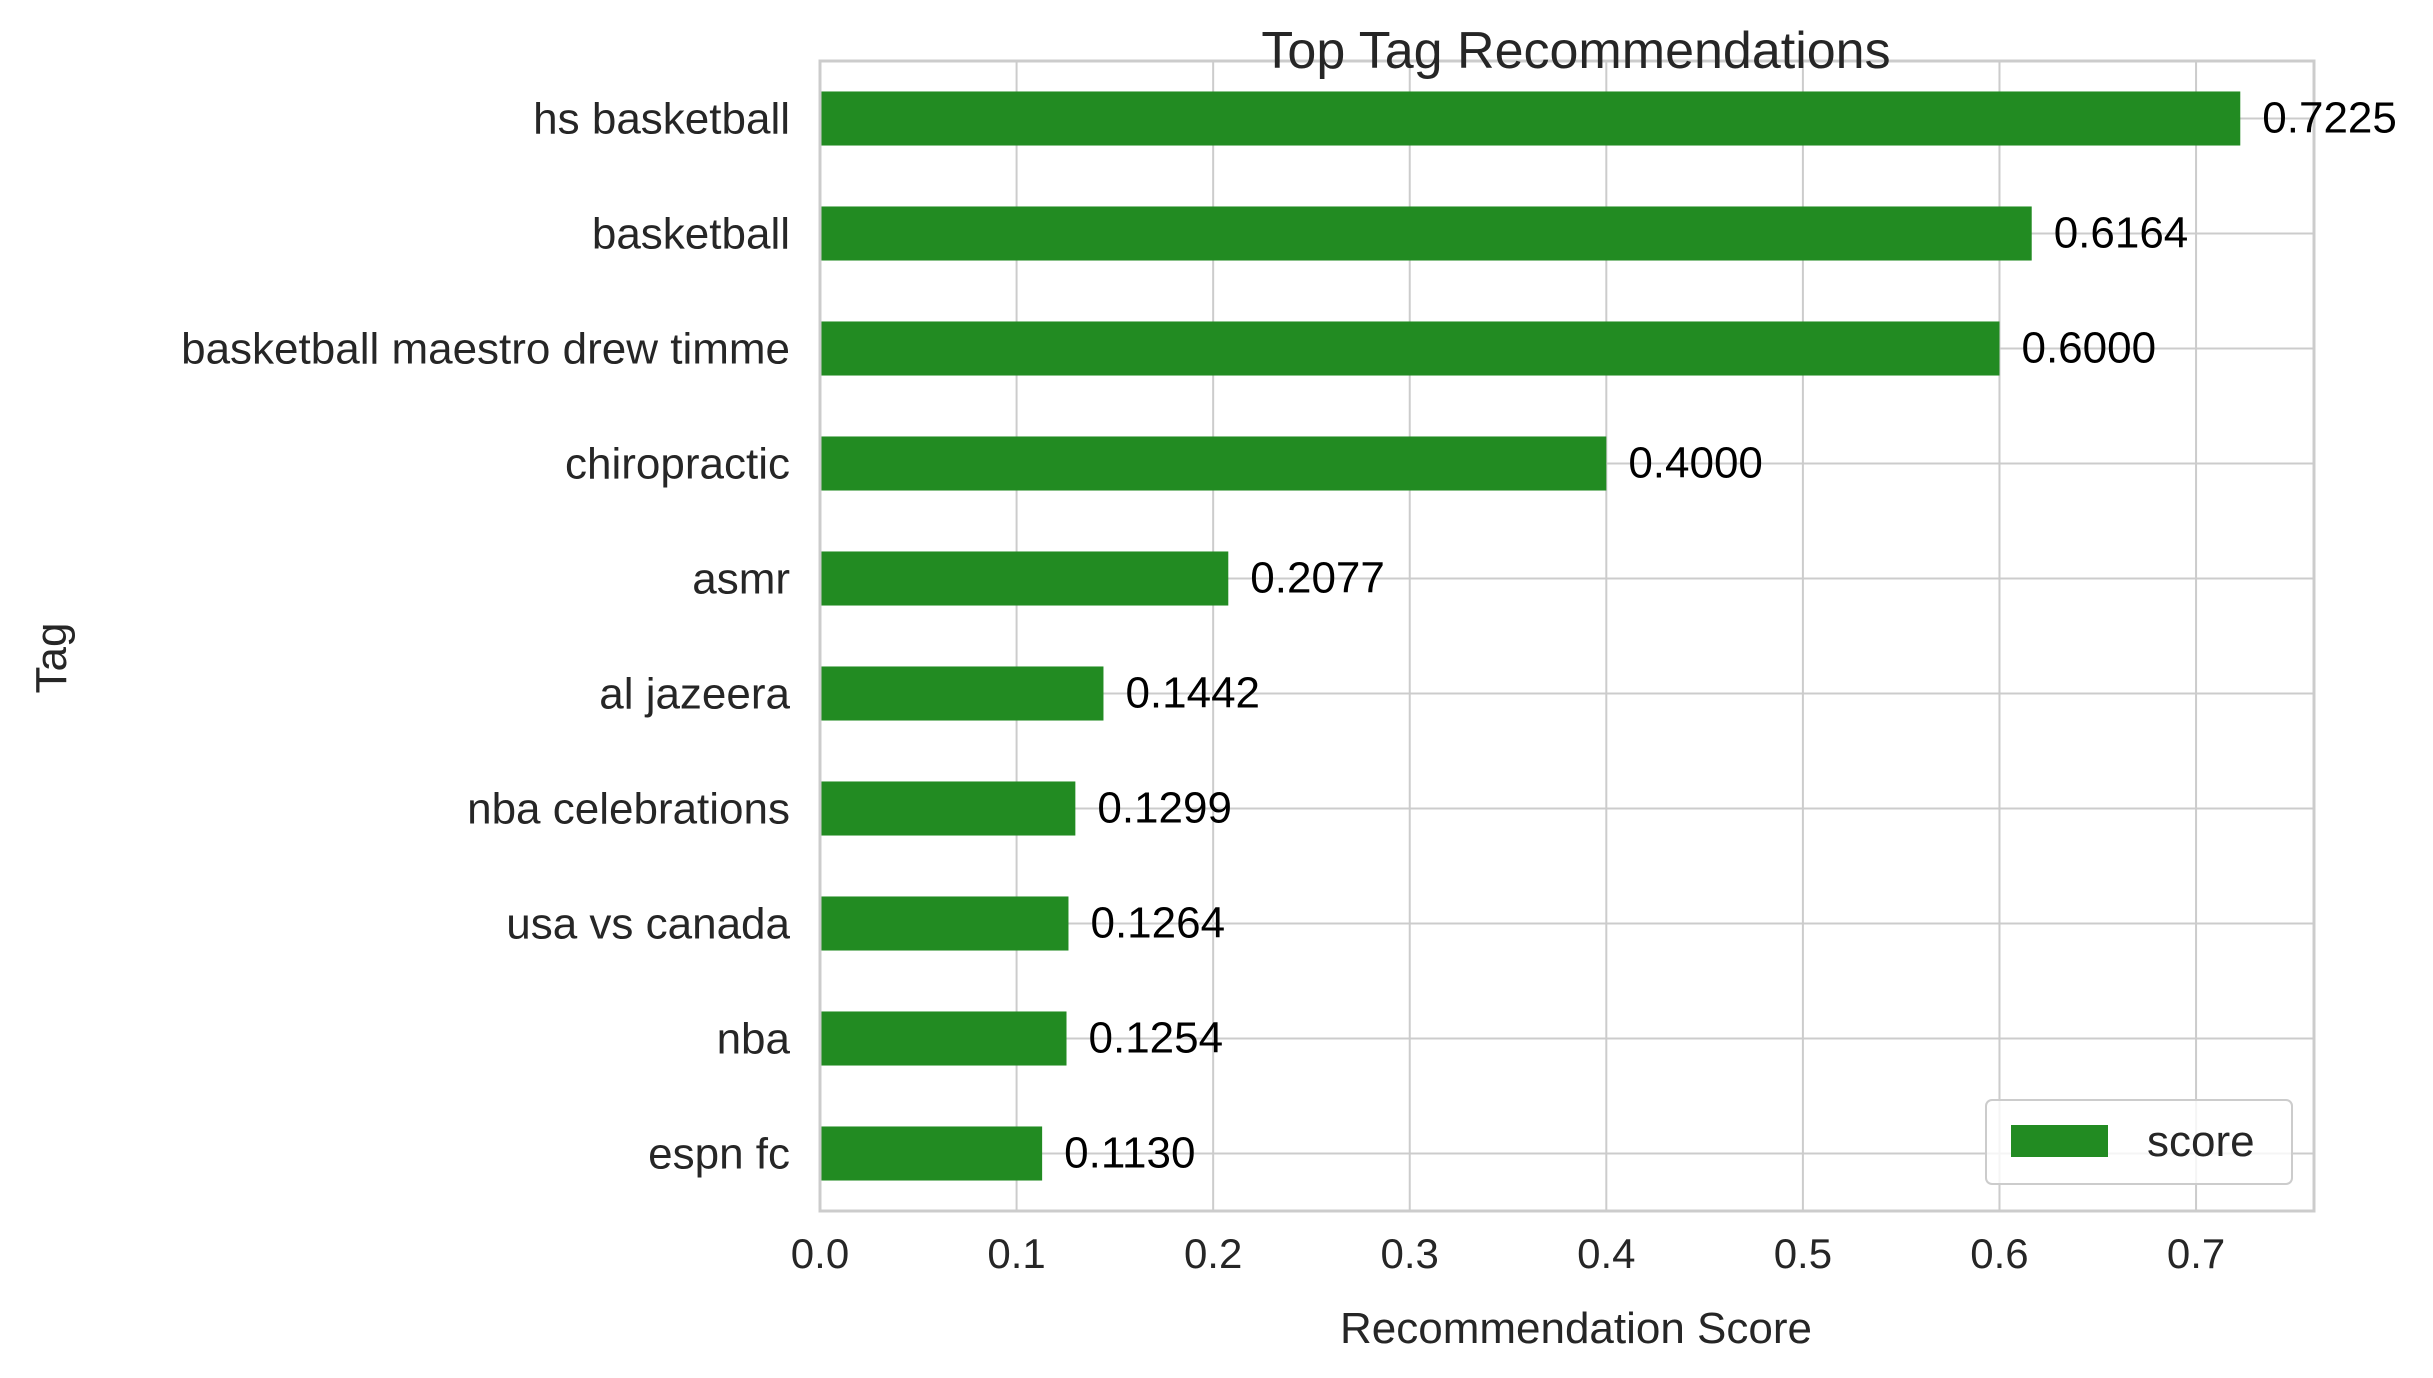  What do you see at coordinates (677, 464) in the screenshot?
I see `y-tick-label: chiropractic` at bounding box center [677, 464].